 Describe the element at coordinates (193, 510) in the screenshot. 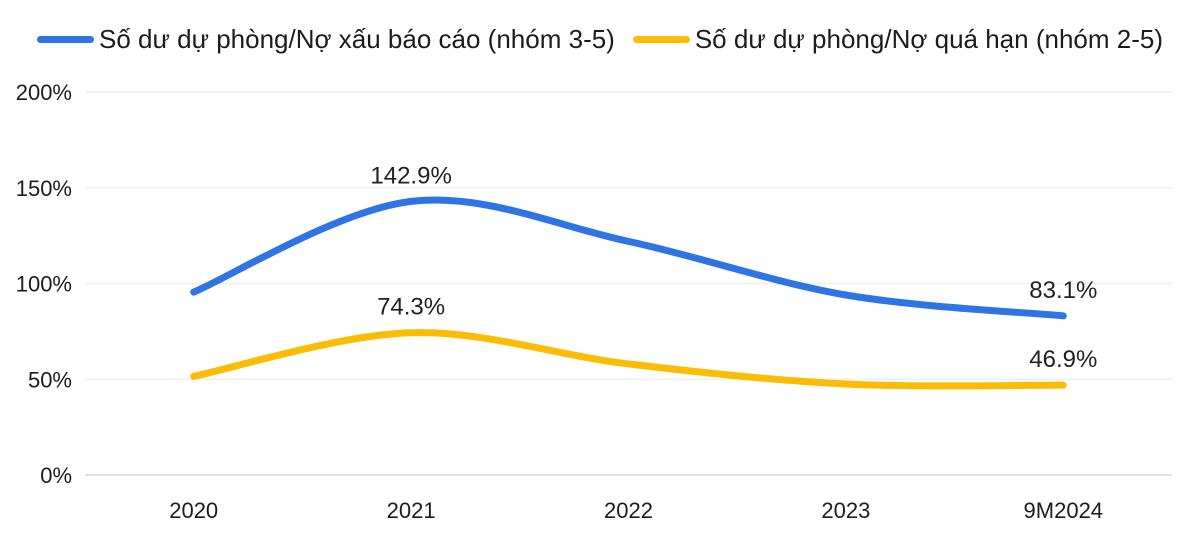

I see `x-axis-label: 2020` at that location.